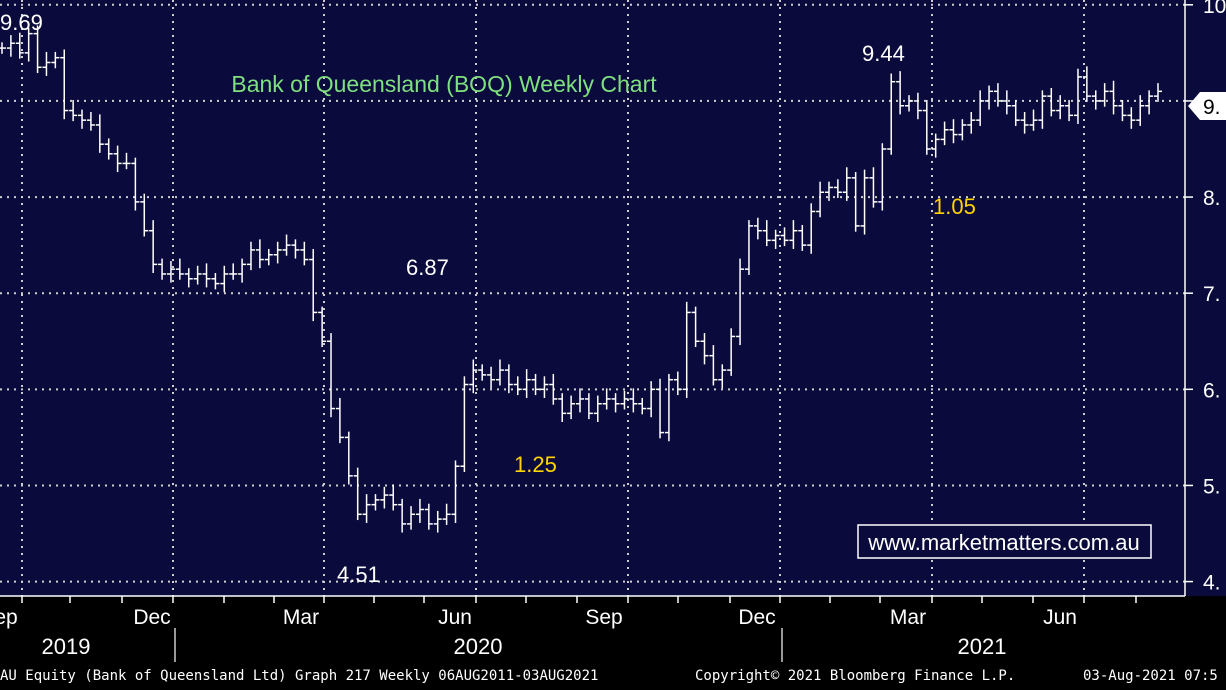 The image size is (1226, 690). I want to click on annotation-label: 4.51, so click(358, 574).